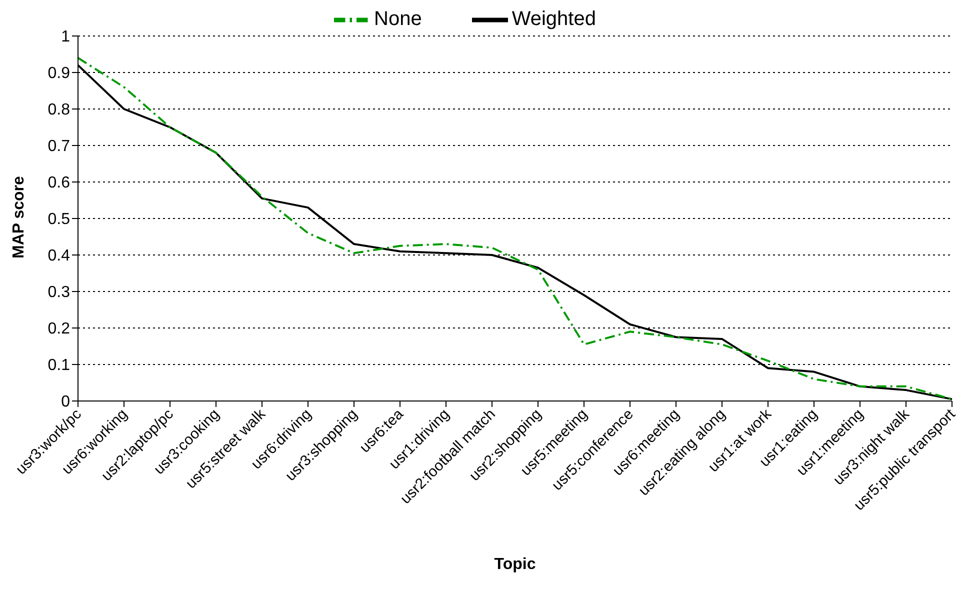 The width and height of the screenshot is (972, 589). Describe the element at coordinates (59, 329) in the screenshot. I see `y-tick-label: 0.2` at that location.